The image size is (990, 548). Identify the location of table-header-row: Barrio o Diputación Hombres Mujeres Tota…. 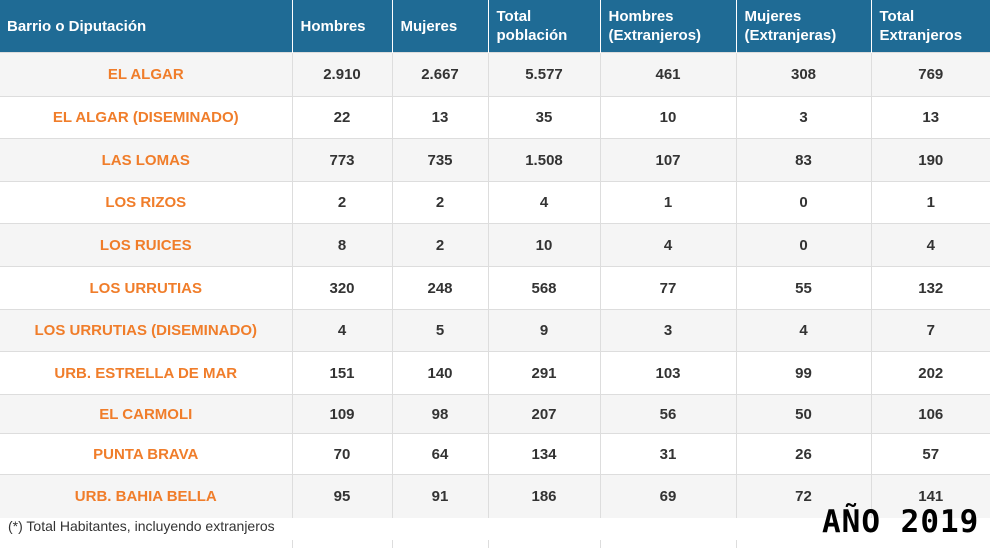
(495, 26).